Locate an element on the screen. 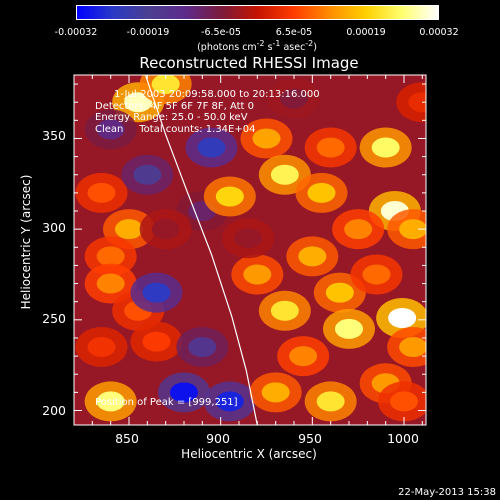 This screenshot has height=500, width=500. x-tick-label: 850 is located at coordinates (127, 438).